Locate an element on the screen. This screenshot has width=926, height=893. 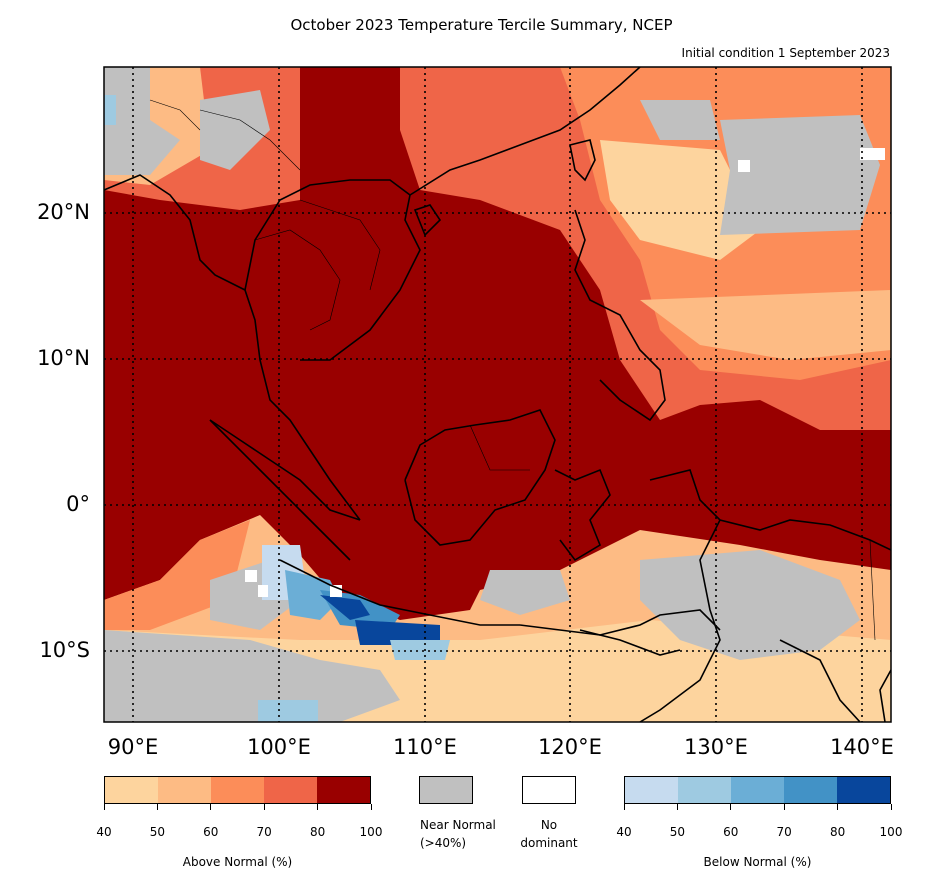
near-normal-caption-line1: Near Normal is located at coordinates (458, 825).